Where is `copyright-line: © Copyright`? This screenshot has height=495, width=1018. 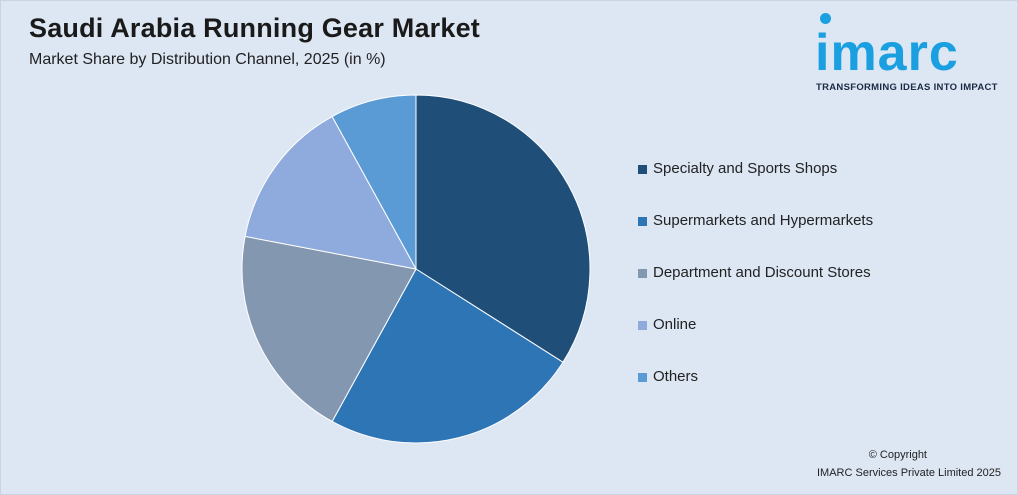
copyright-line: © Copyright is located at coordinates (897, 455).